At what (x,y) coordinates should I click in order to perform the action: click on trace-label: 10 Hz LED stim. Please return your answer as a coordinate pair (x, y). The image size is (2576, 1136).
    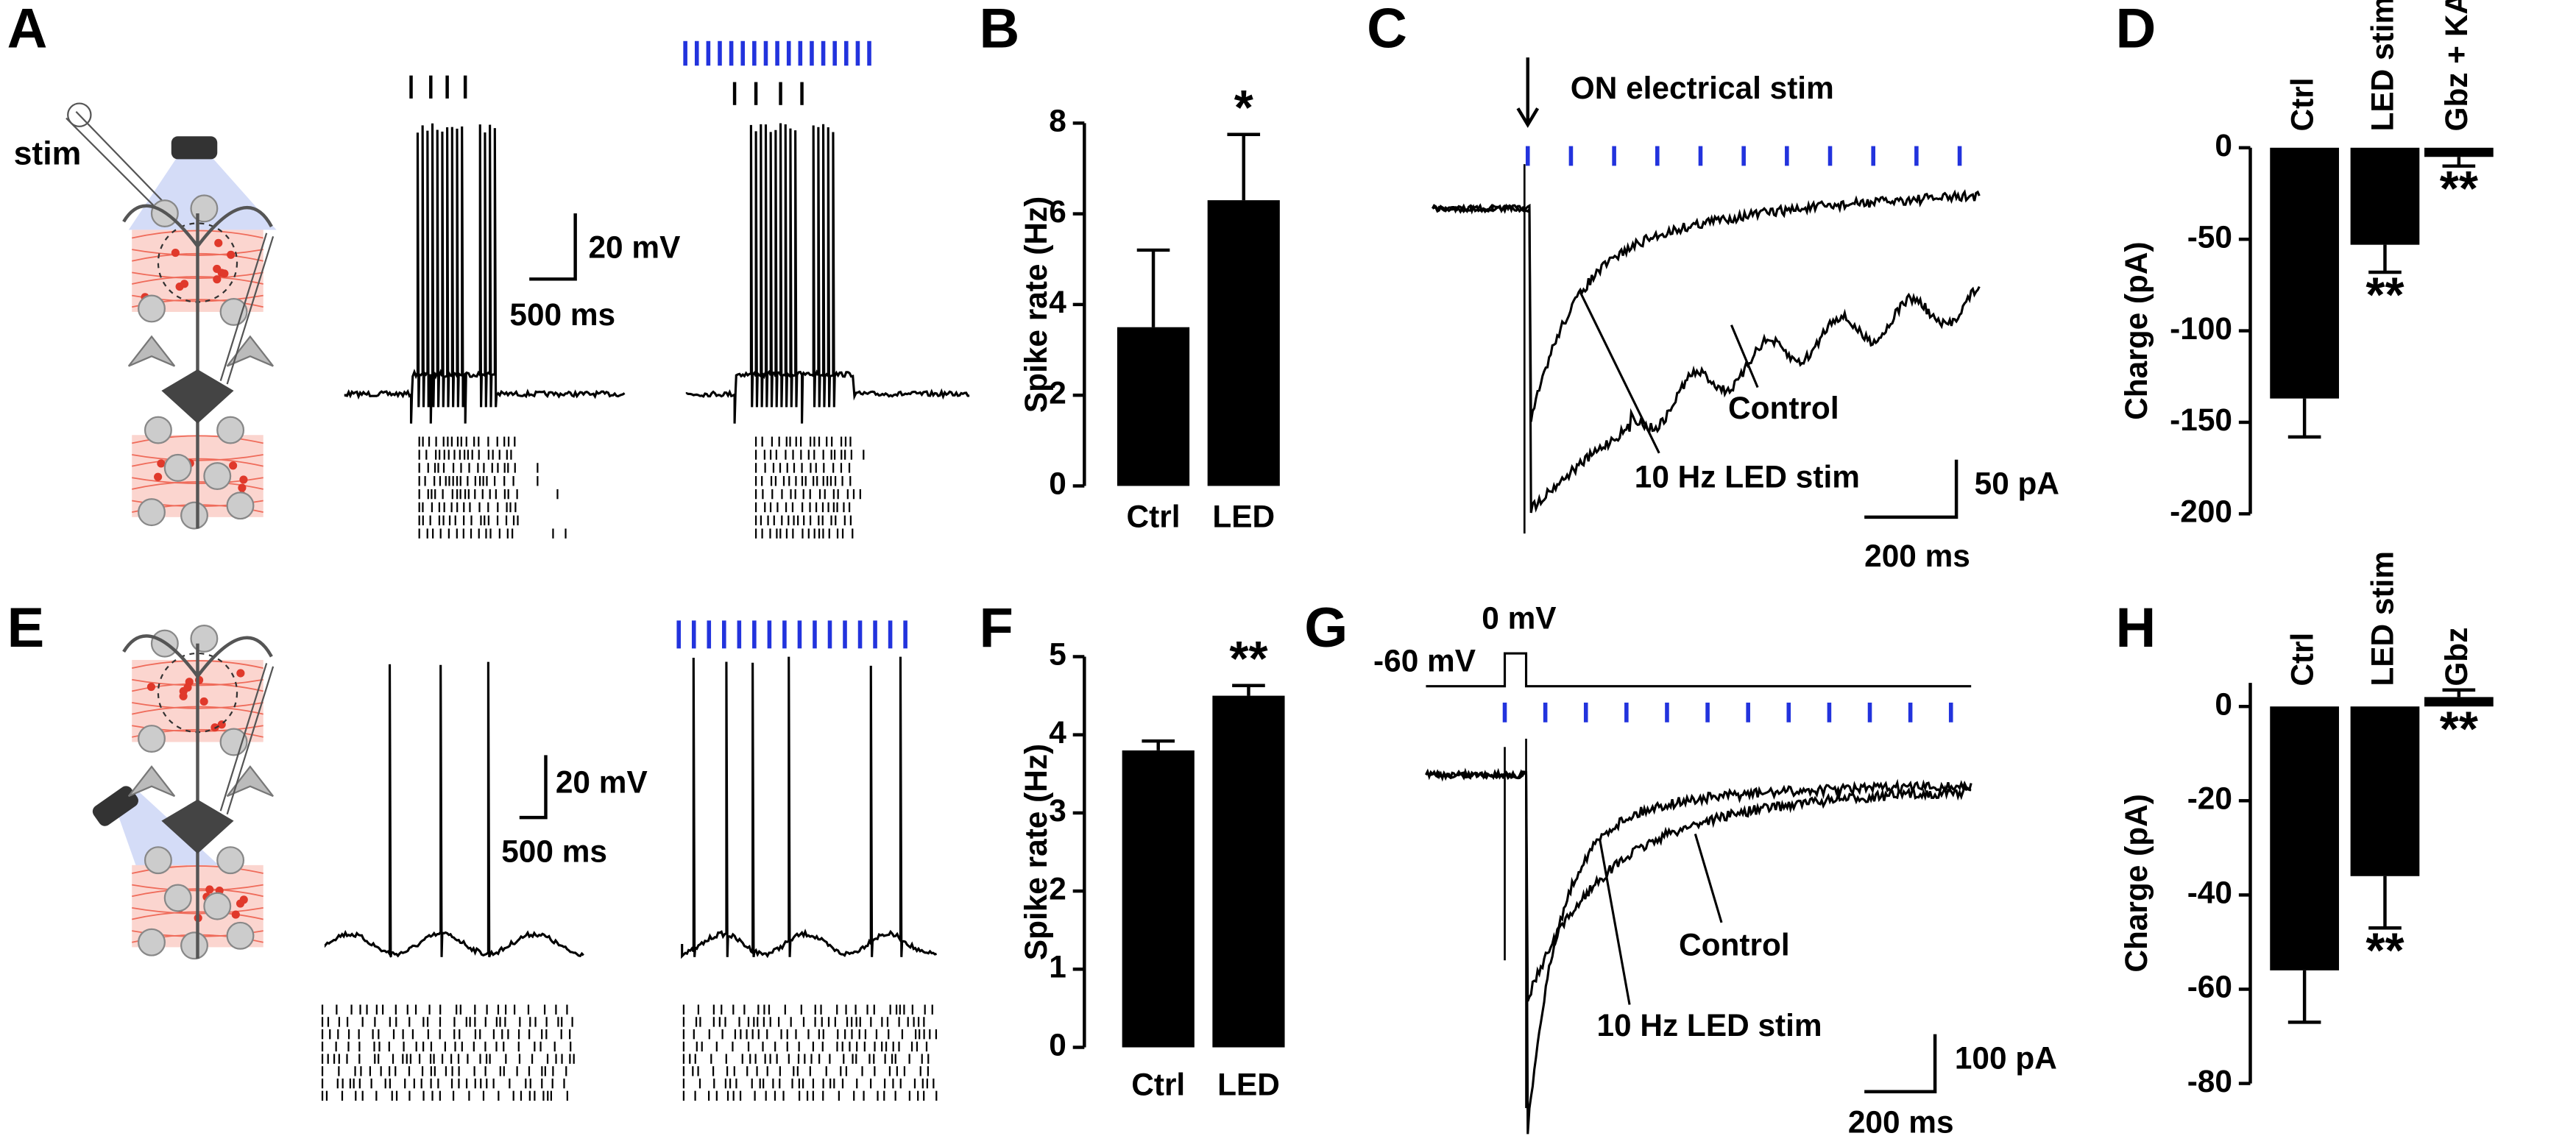
    Looking at the image, I should click on (1747, 477).